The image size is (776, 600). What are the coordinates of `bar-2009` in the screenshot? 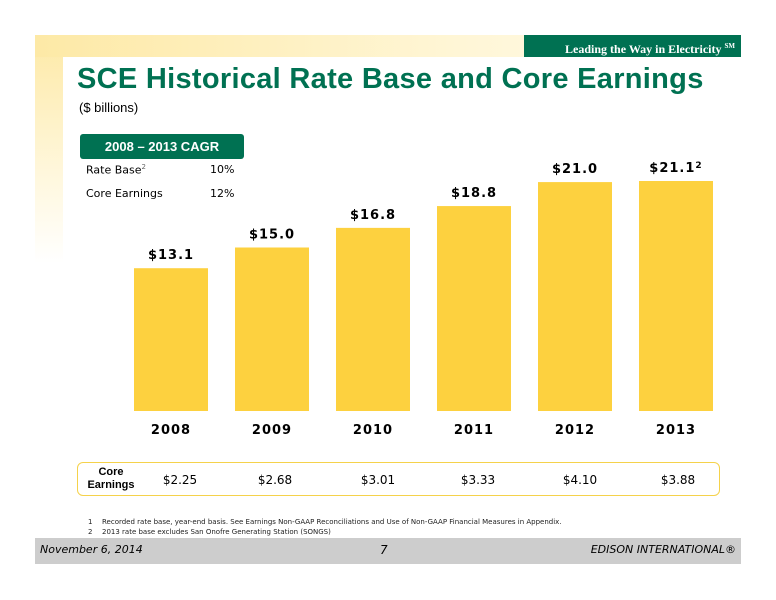 It's located at (272, 329).